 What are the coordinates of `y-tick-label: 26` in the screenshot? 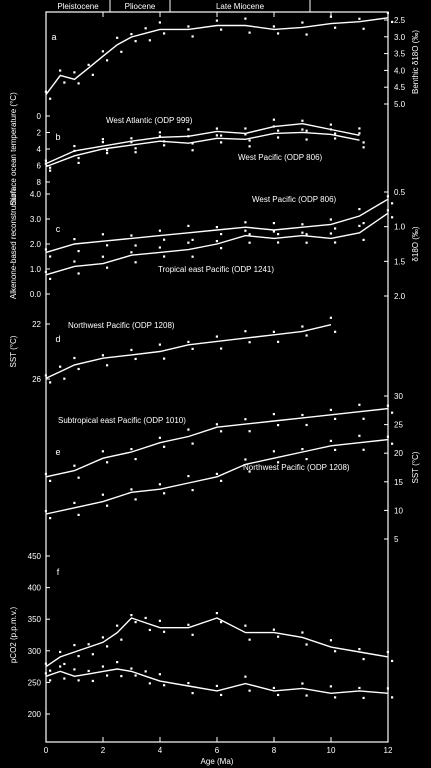 It's located at (36, 379).